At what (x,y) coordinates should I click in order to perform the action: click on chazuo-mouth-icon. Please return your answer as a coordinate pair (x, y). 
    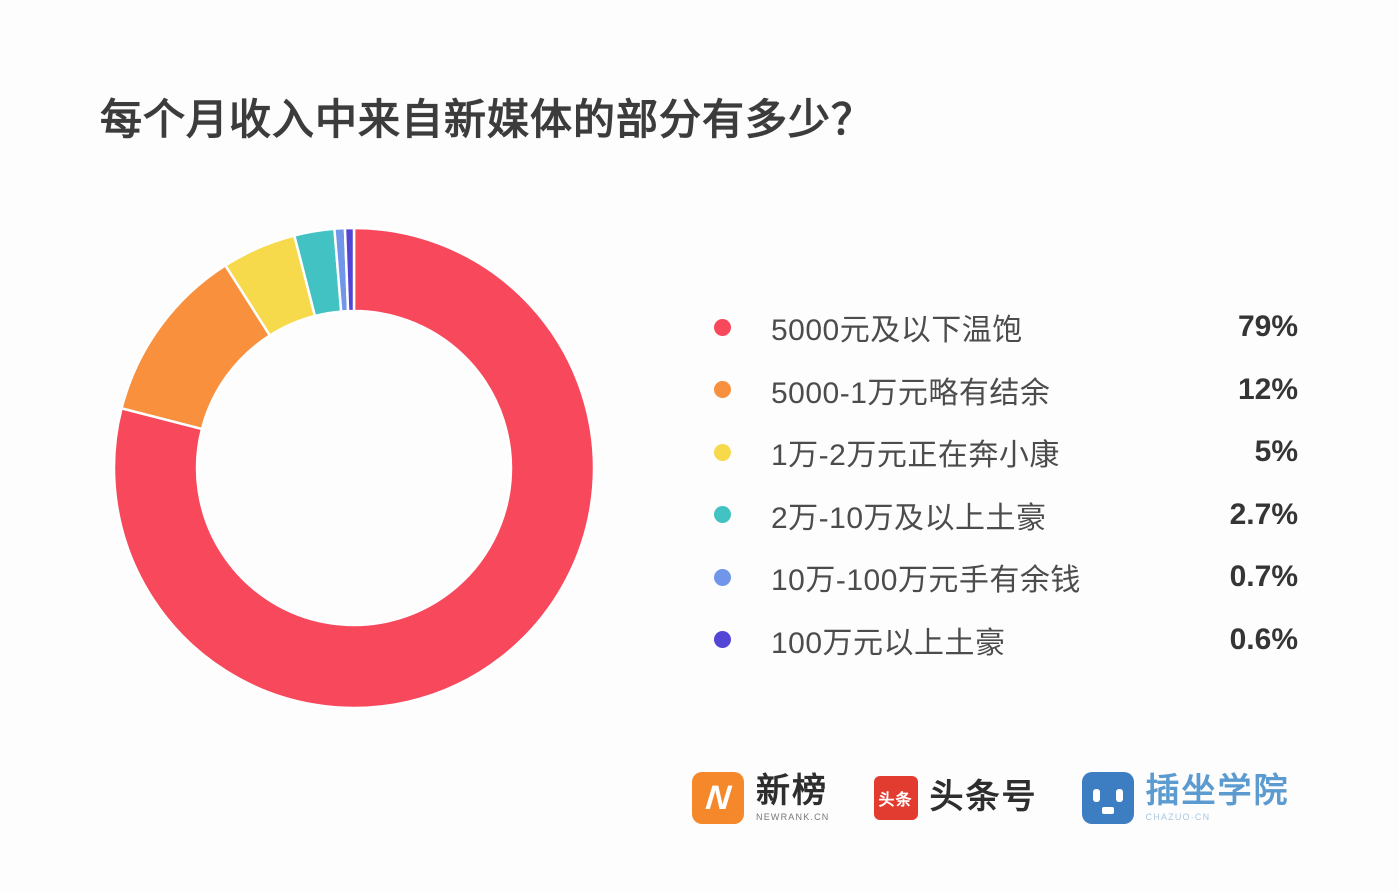
    Looking at the image, I should click on (1107, 810).